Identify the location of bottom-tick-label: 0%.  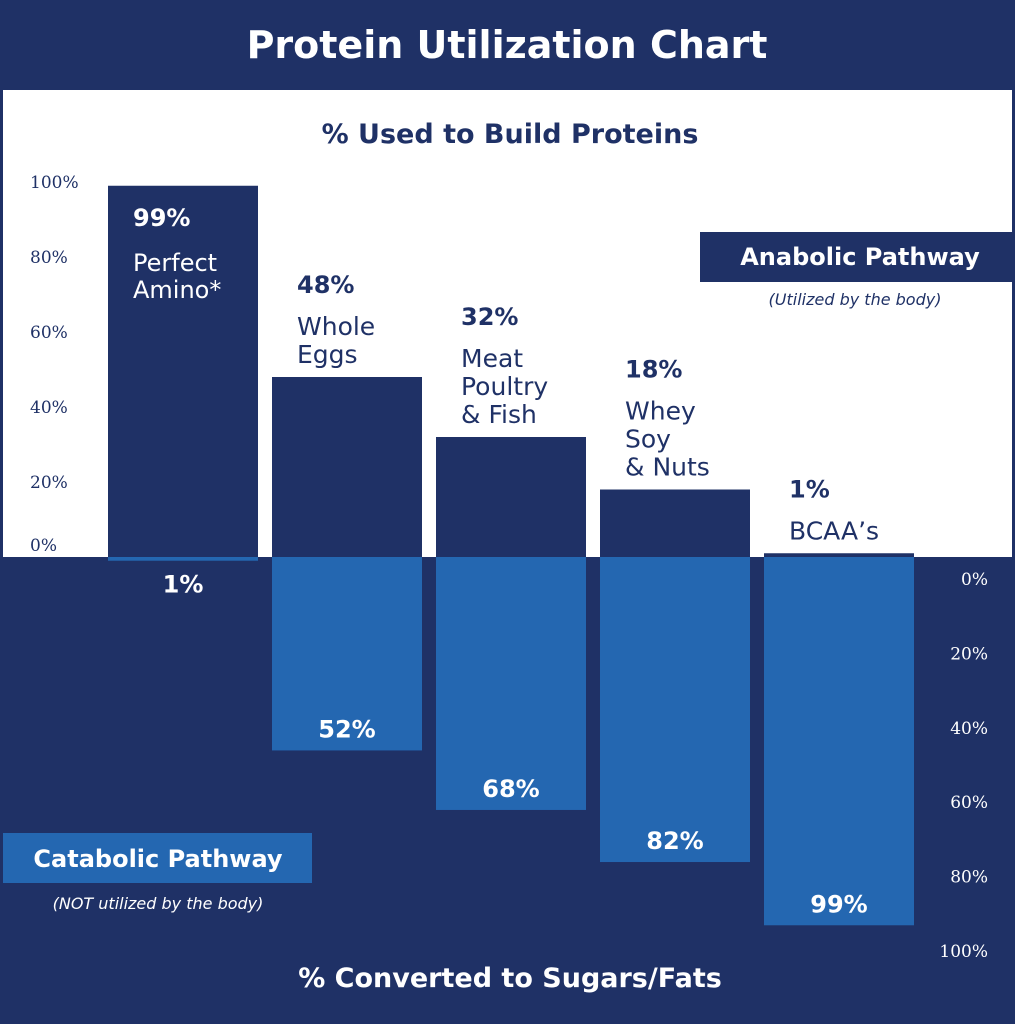
(974, 580).